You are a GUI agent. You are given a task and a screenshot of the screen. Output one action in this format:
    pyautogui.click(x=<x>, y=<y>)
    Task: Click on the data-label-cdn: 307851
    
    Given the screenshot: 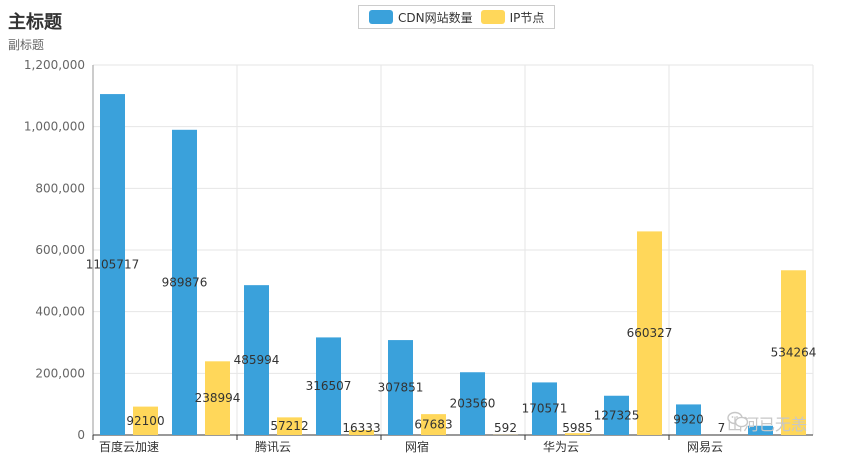 What is the action you would take?
    pyautogui.click(x=401, y=388)
    